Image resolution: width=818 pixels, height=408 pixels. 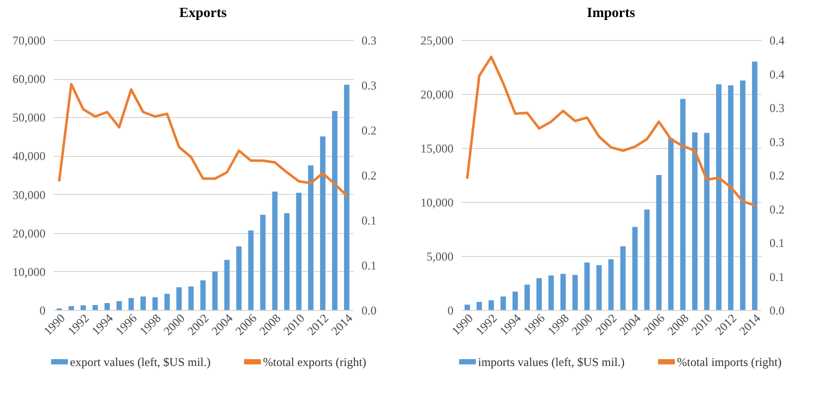 What do you see at coordinates (729, 361) in the screenshot?
I see `legend-label: %total imports (right)` at bounding box center [729, 361].